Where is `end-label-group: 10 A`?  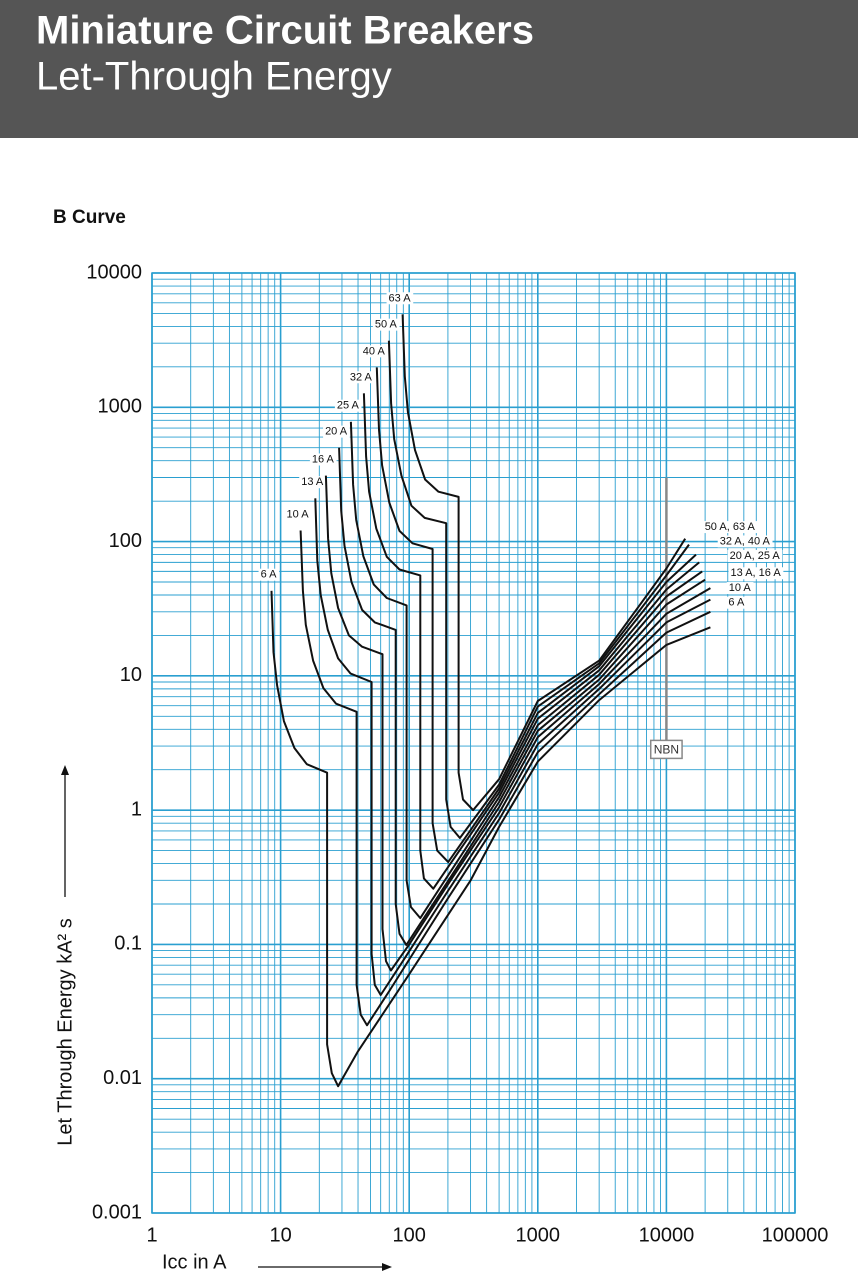
end-label-group: 10 A is located at coordinates (740, 588).